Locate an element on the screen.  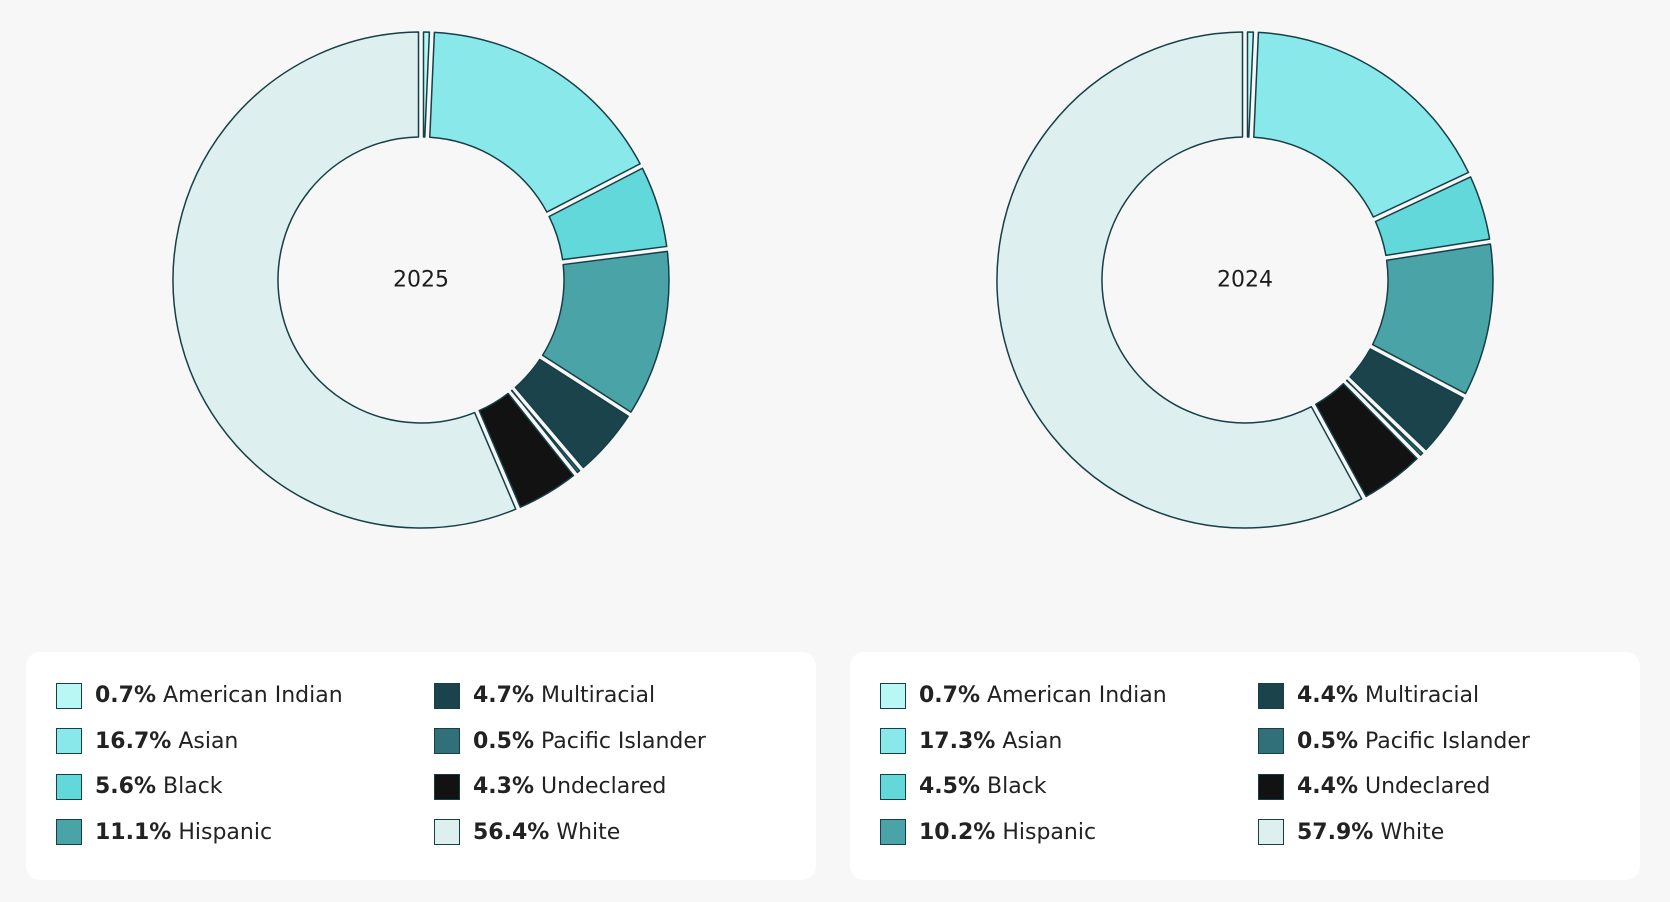
legend-text: 5.6% Black is located at coordinates (159, 786).